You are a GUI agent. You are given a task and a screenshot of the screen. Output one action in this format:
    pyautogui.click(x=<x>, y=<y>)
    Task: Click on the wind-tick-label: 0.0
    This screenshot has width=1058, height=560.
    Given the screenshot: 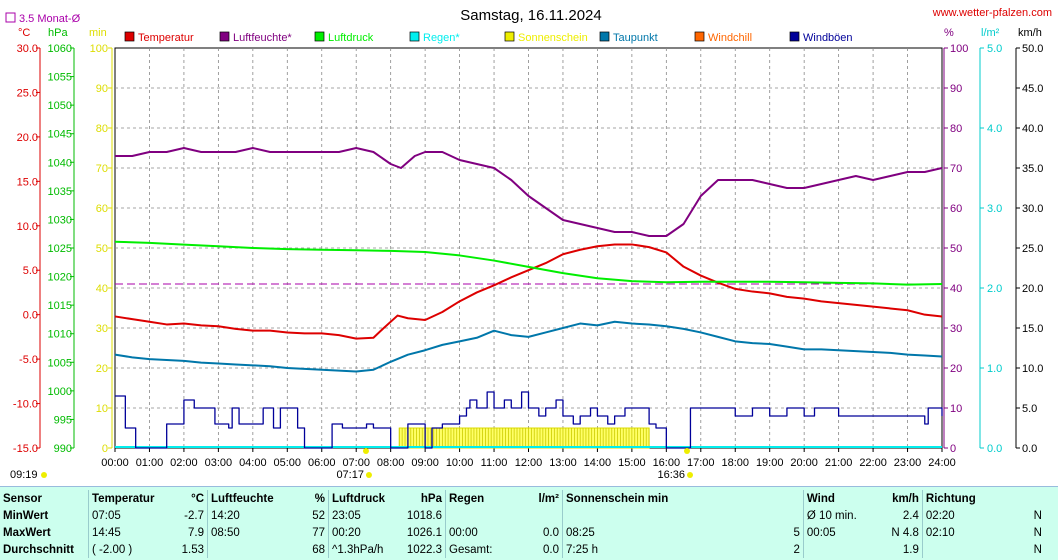 What is the action you would take?
    pyautogui.click(x=1029, y=449)
    